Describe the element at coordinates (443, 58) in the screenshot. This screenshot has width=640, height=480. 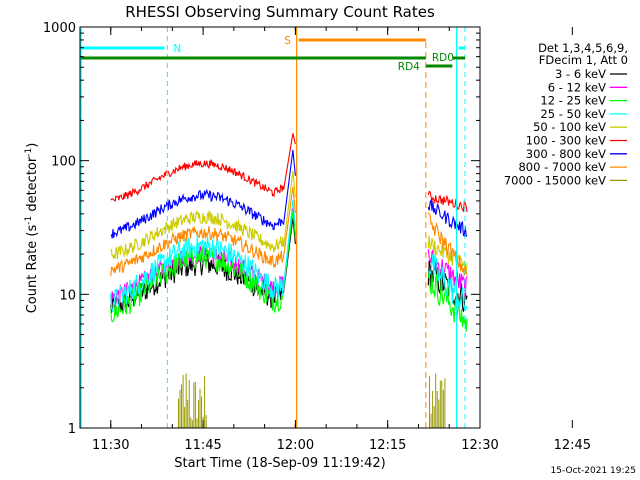
I see `rd0-label: RD0` at that location.